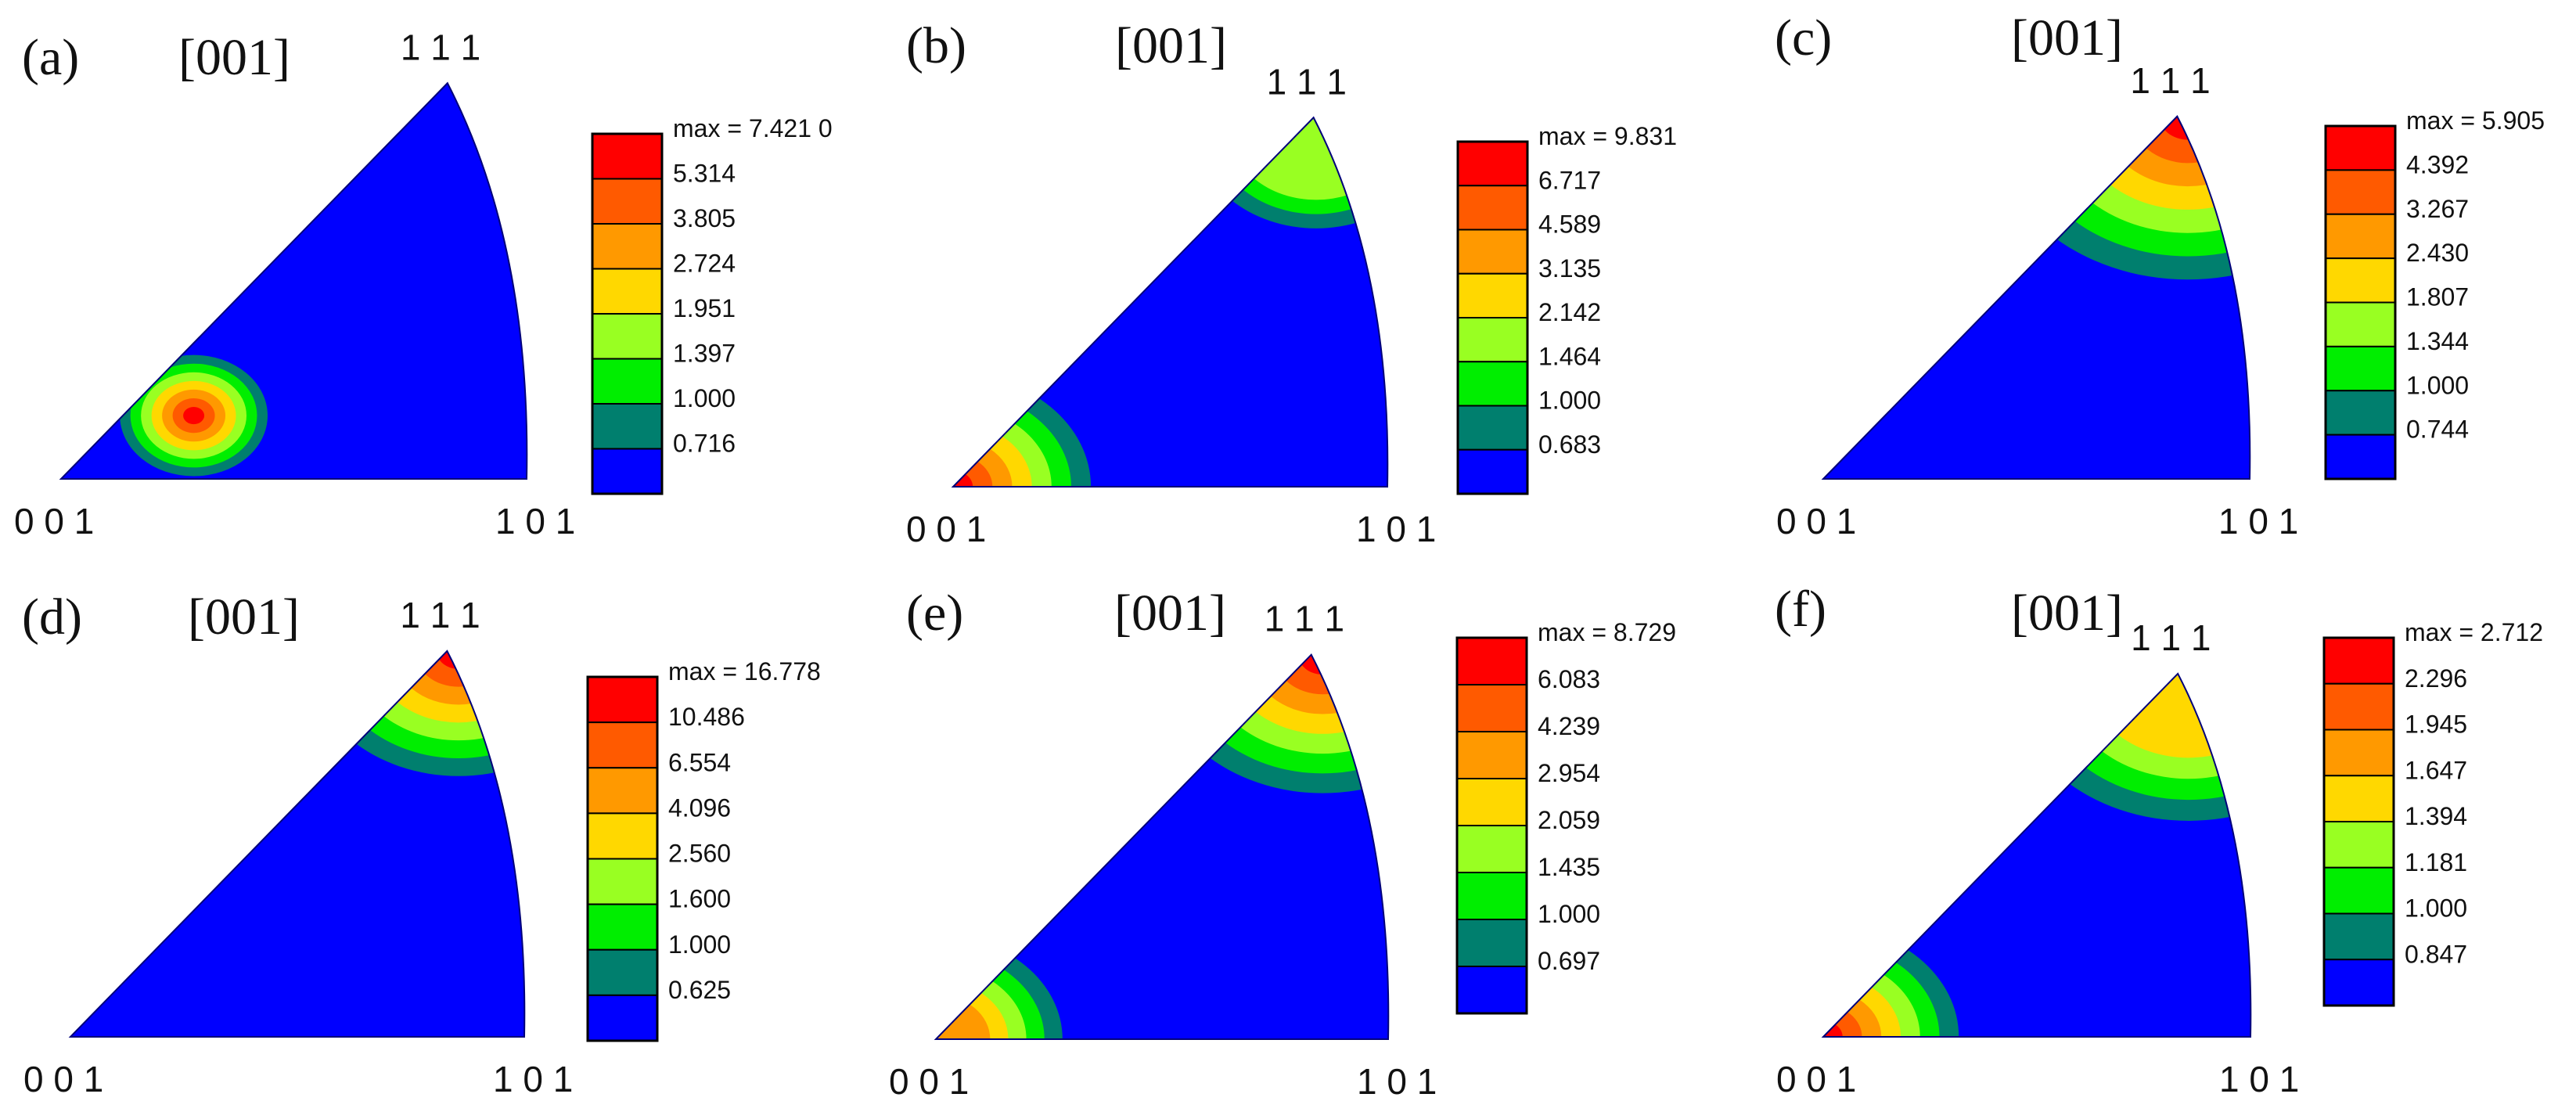  What do you see at coordinates (2436, 725) in the screenshot?
I see `legend-label: 1.945` at bounding box center [2436, 725].